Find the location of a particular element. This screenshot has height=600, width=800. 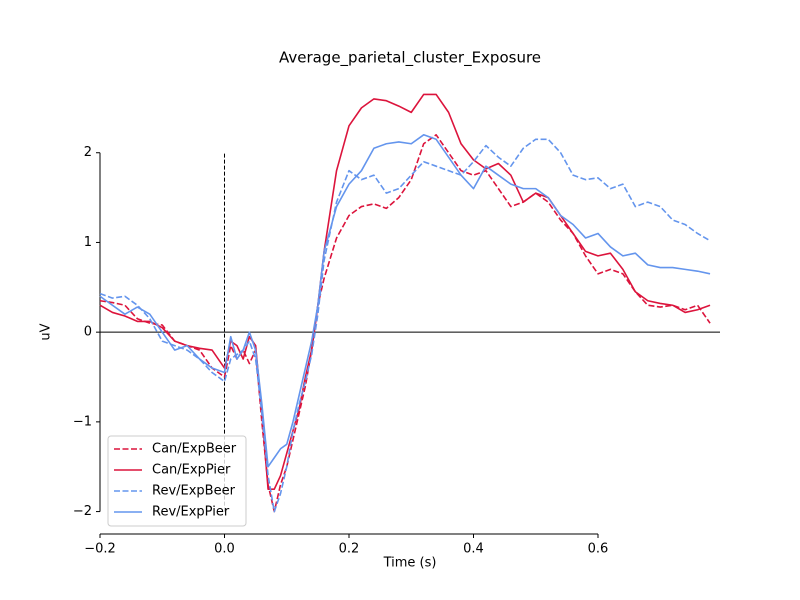

y-tick-label: −1 is located at coordinates (82, 421).